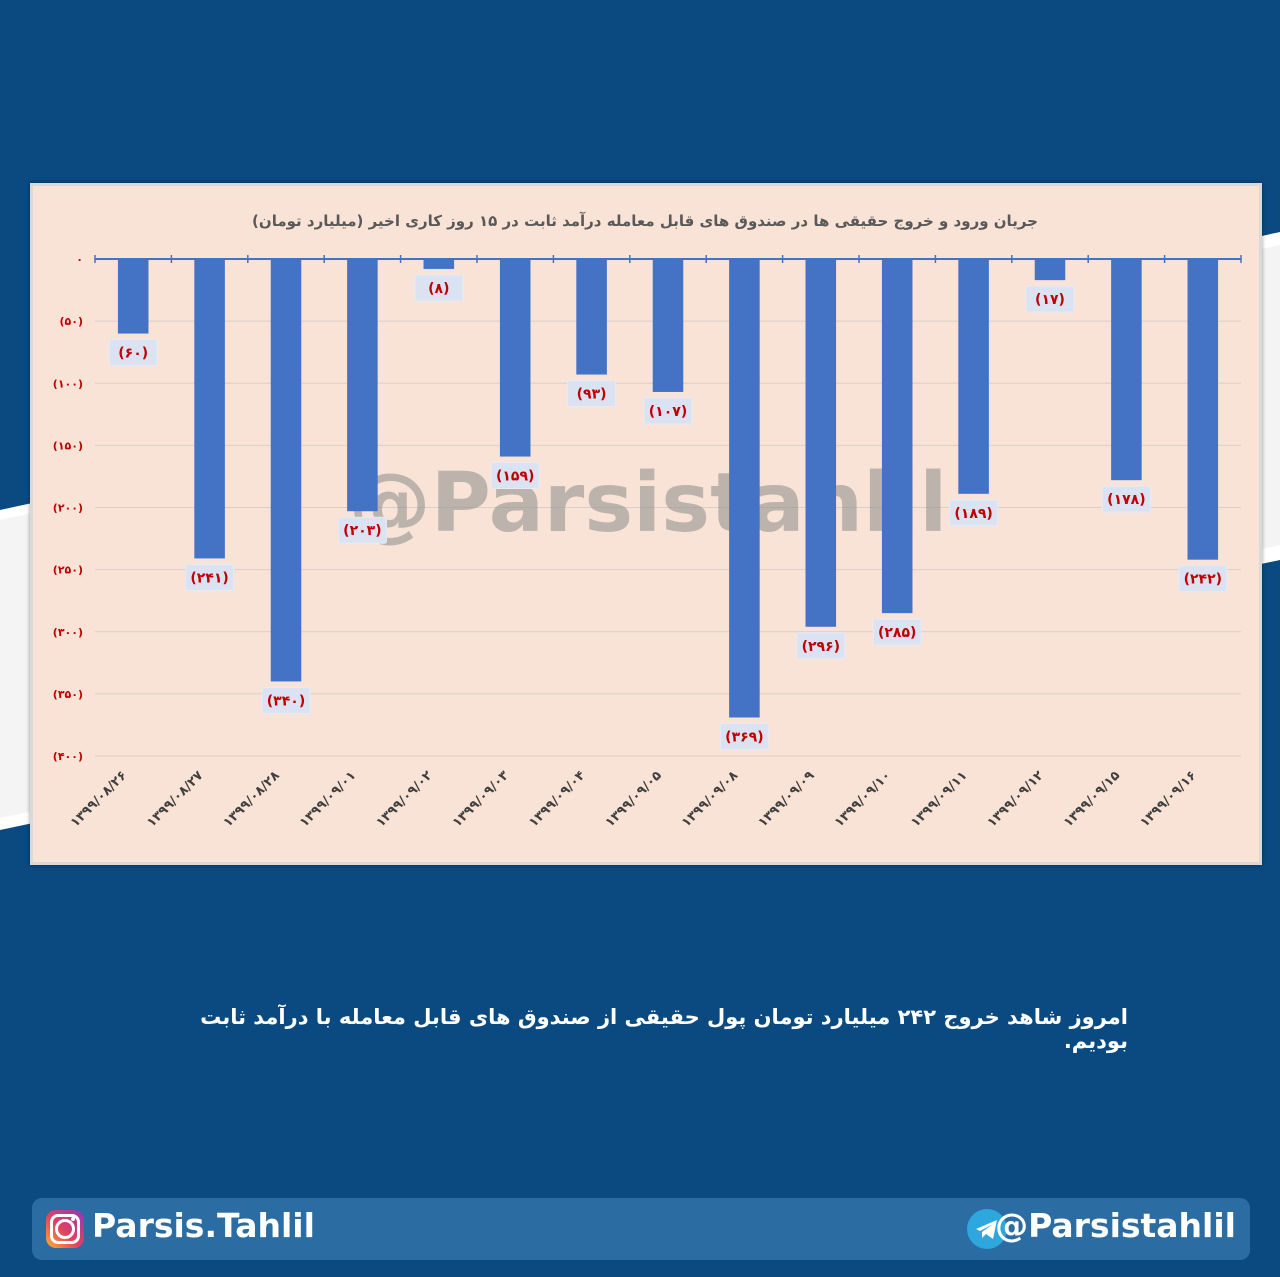 The height and width of the screenshot is (1277, 1280). Describe the element at coordinates (99, 799) in the screenshot. I see `x-tick-label: ۱۳۹۹/۰۸/۲۶` at that location.